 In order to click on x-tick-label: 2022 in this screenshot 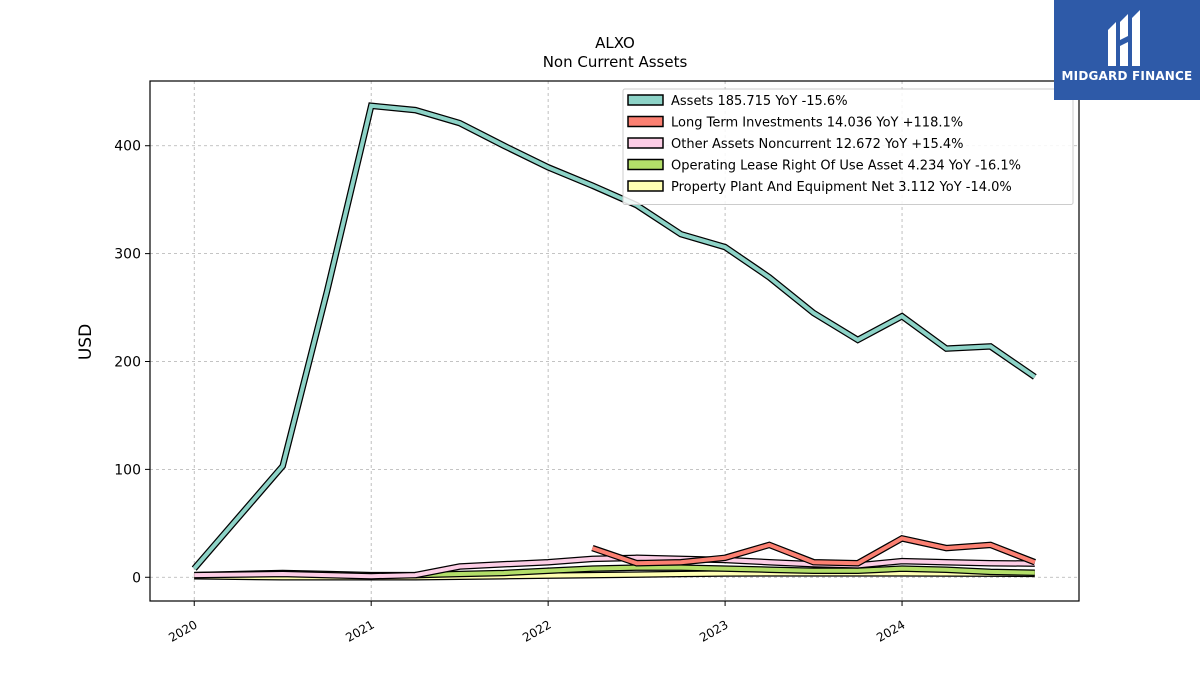, I will do `click(536, 630)`.